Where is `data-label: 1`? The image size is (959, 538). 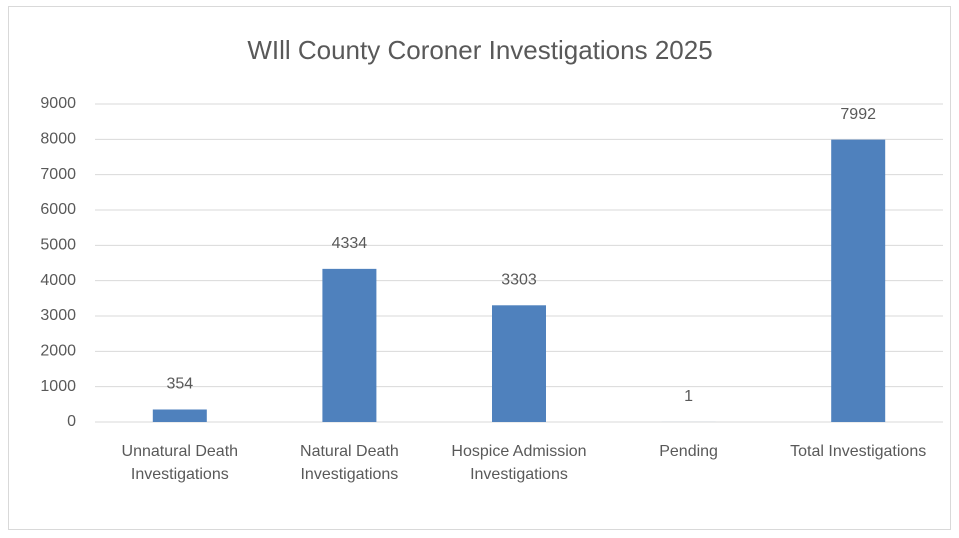
data-label: 1 is located at coordinates (688, 396).